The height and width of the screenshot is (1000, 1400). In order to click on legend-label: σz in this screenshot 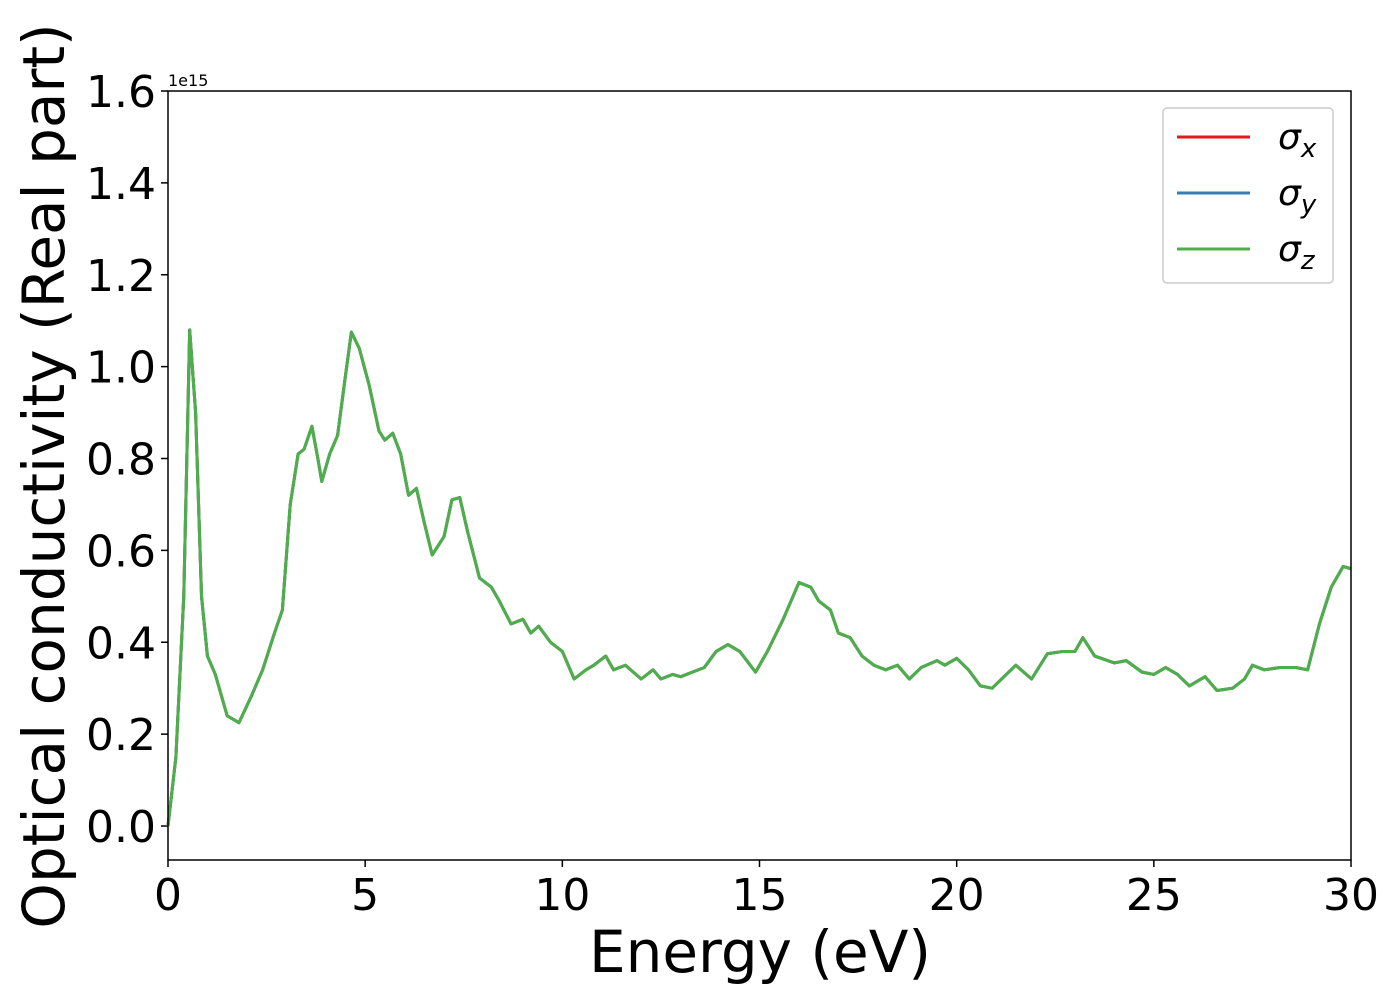, I will do `click(1297, 252)`.